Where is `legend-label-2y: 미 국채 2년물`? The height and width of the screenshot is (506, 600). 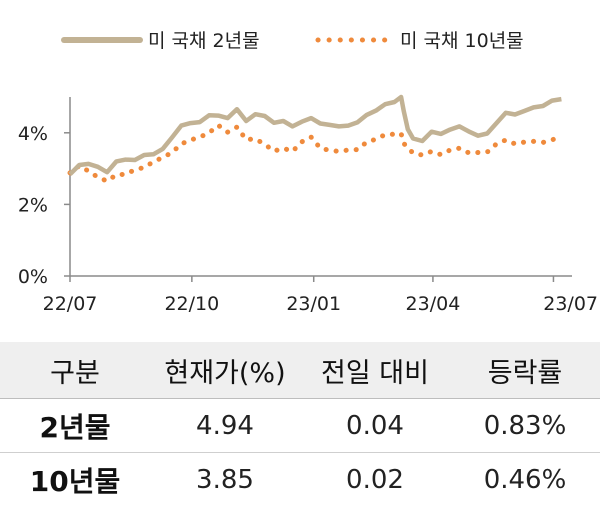
legend-label-2y: 미 국채 2년물 is located at coordinates (204, 41).